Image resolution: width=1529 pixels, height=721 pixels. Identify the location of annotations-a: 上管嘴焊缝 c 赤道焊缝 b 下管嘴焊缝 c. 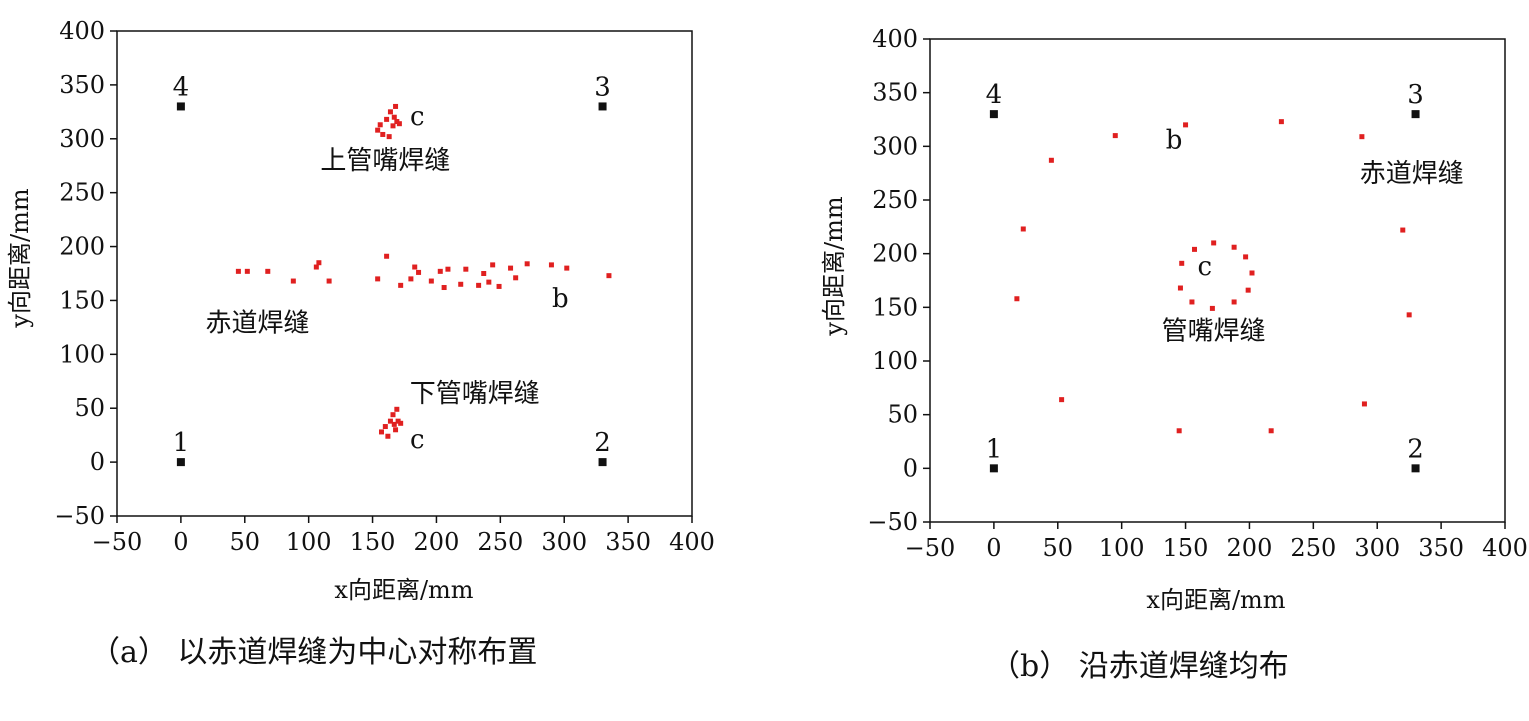
(387, 278).